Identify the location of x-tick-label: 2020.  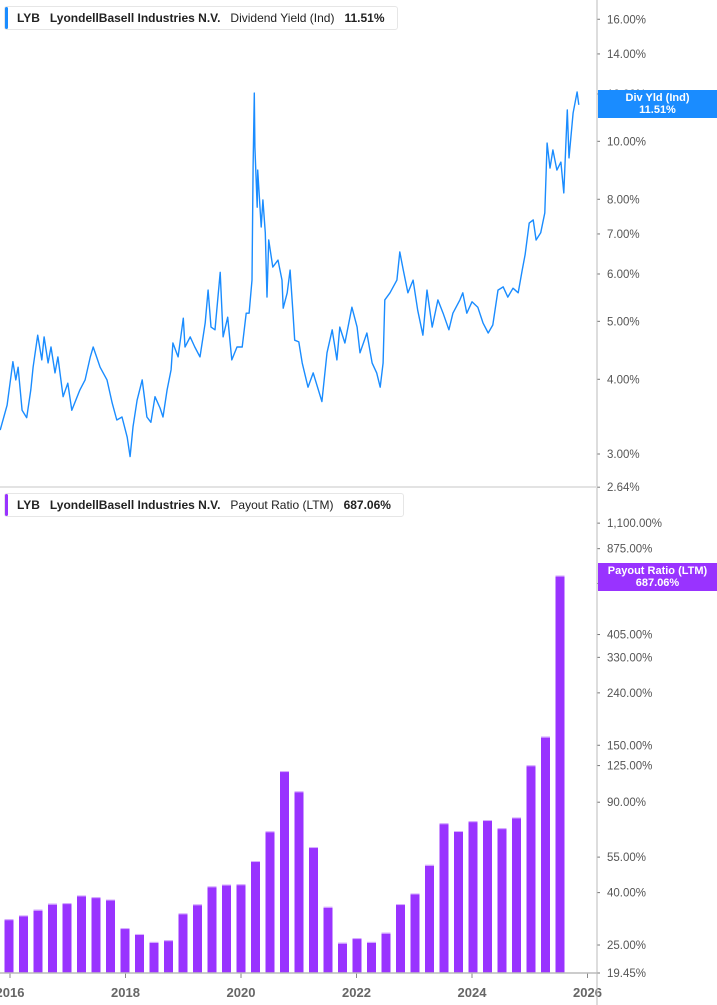
(241, 992).